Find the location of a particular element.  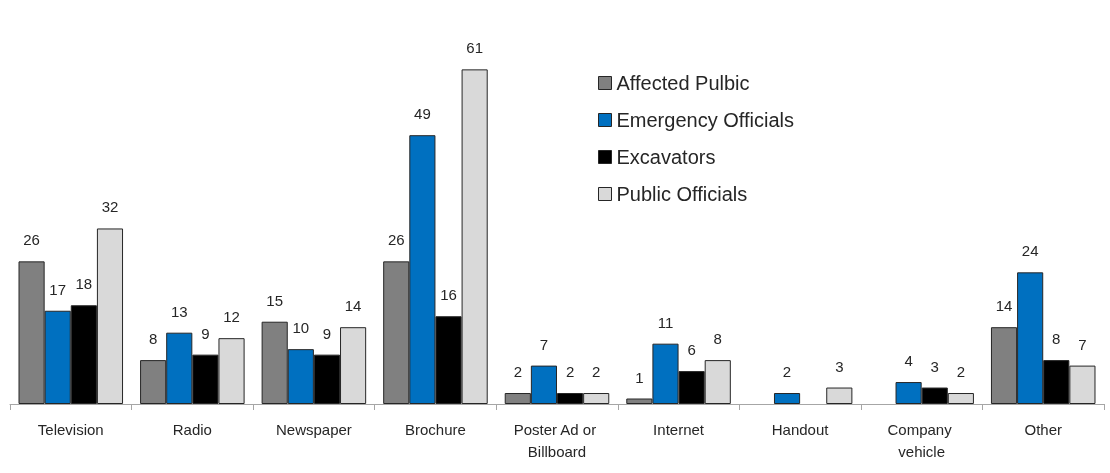

data-label: 32 is located at coordinates (110, 207).